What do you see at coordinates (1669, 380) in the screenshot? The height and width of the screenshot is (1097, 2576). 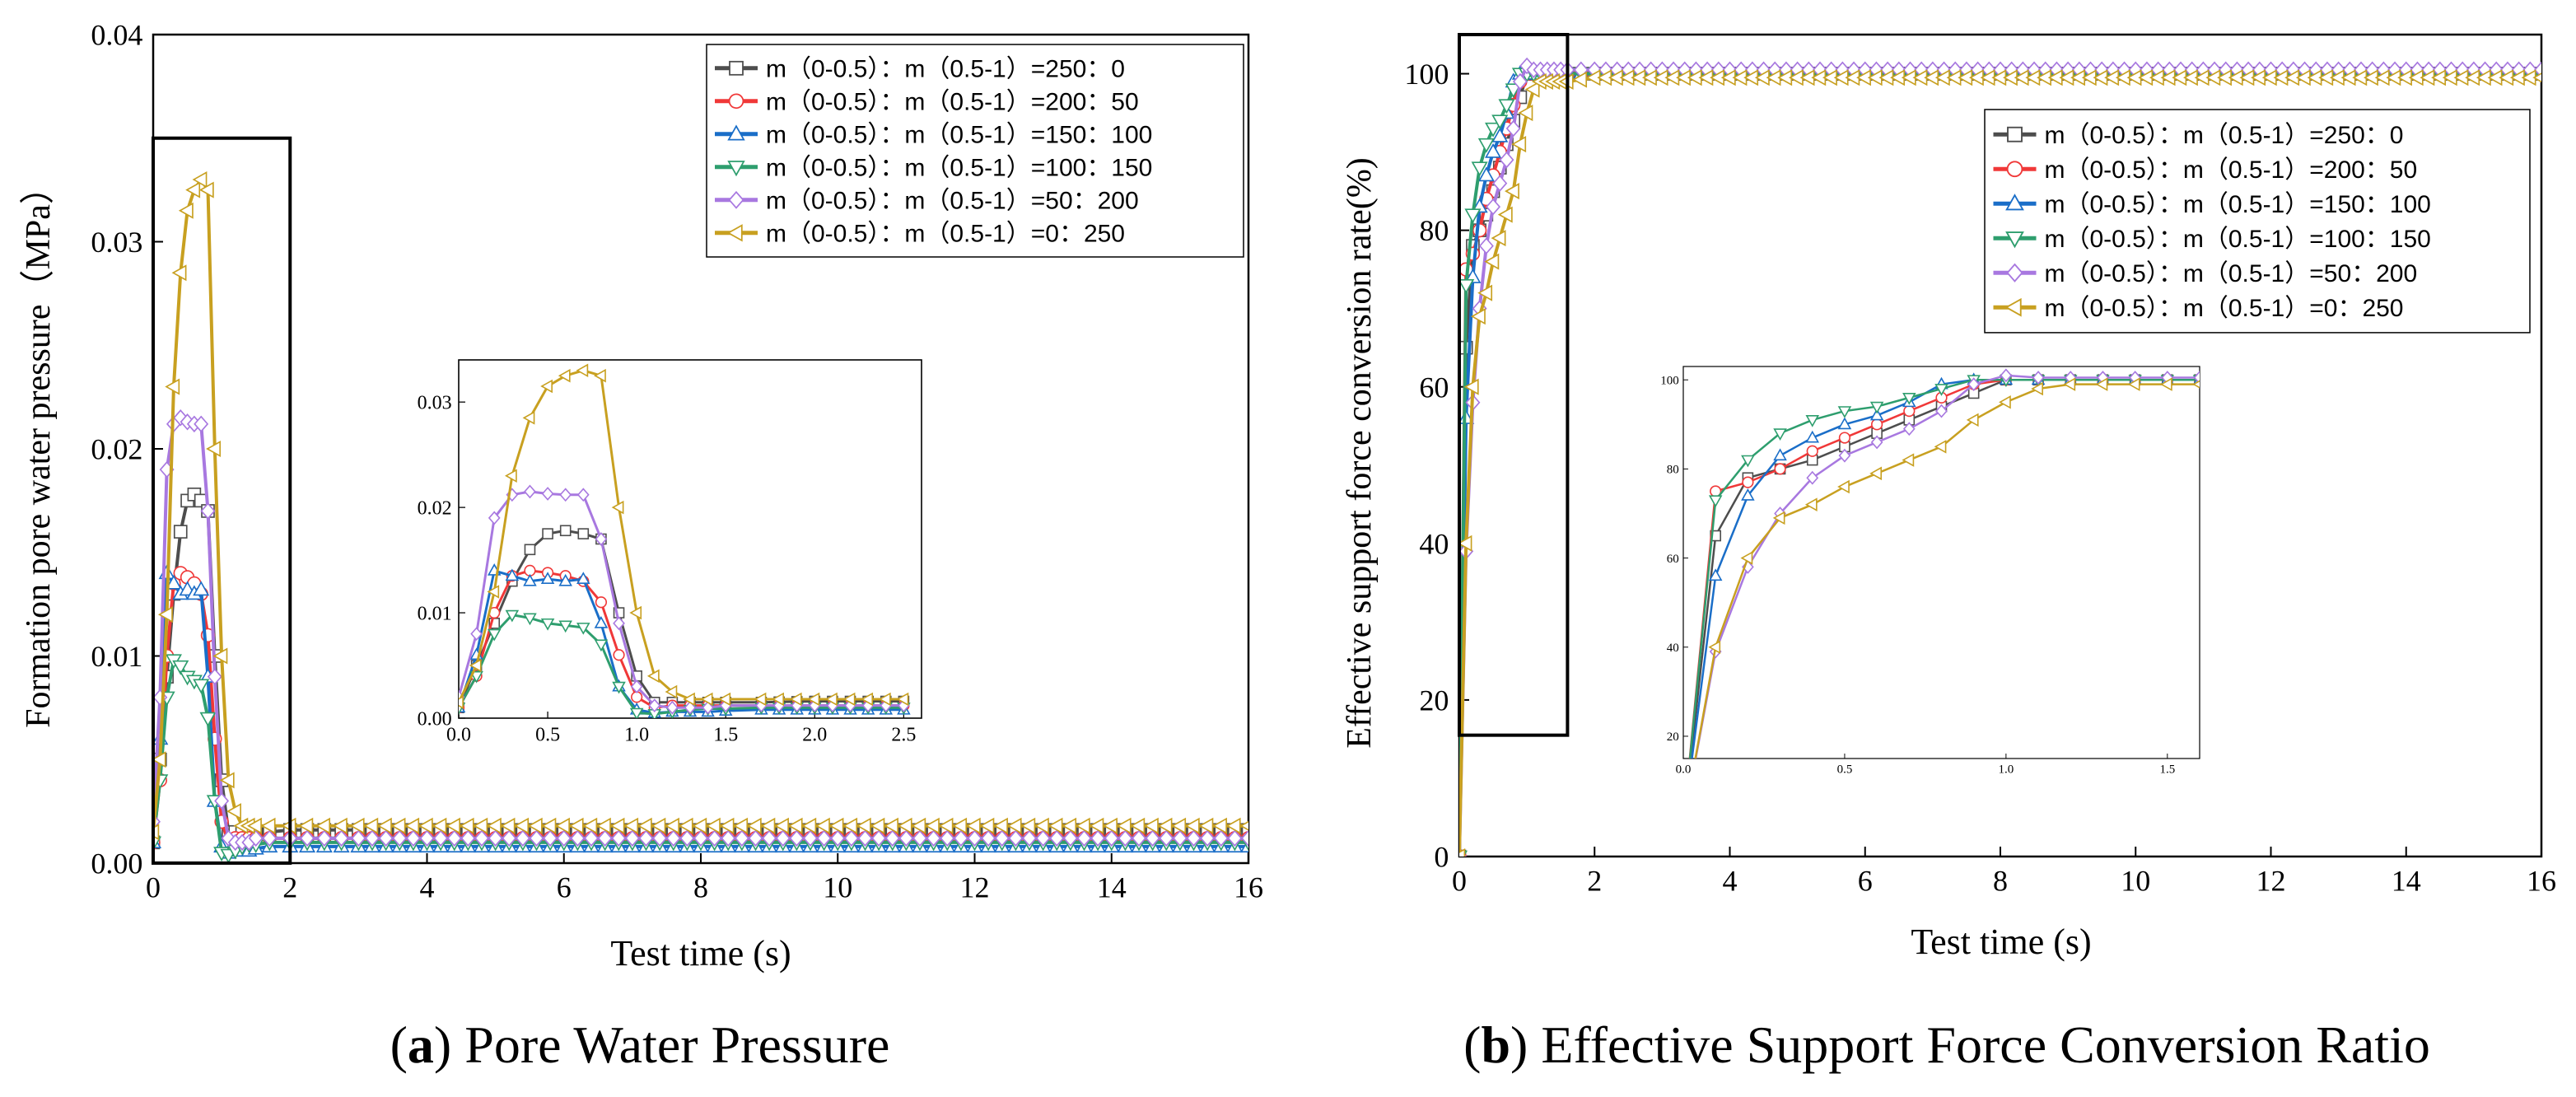 I see `b-inset-y-tick-label: 100` at bounding box center [1669, 380].